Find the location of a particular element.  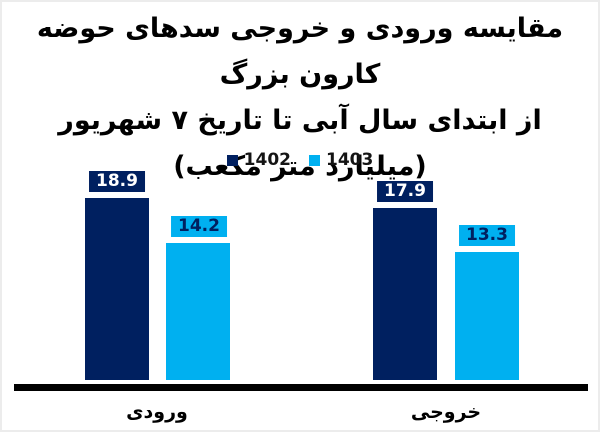

legend-item-1403: 1403 is located at coordinates (341, 160).